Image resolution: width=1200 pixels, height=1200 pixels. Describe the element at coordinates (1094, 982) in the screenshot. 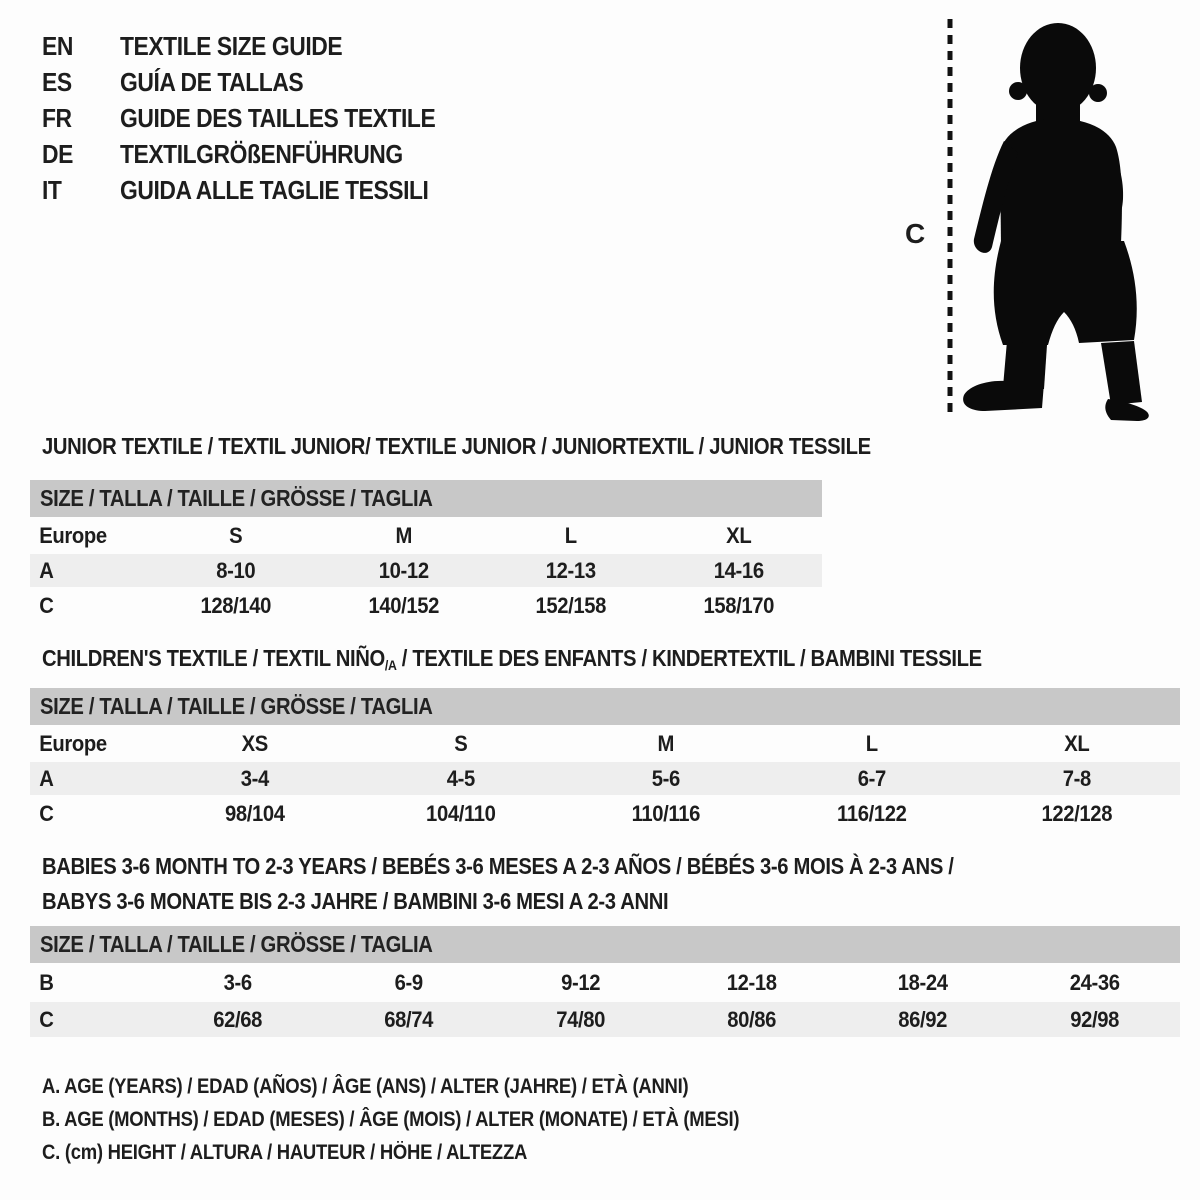

I see `age-cell: 24-36` at that location.